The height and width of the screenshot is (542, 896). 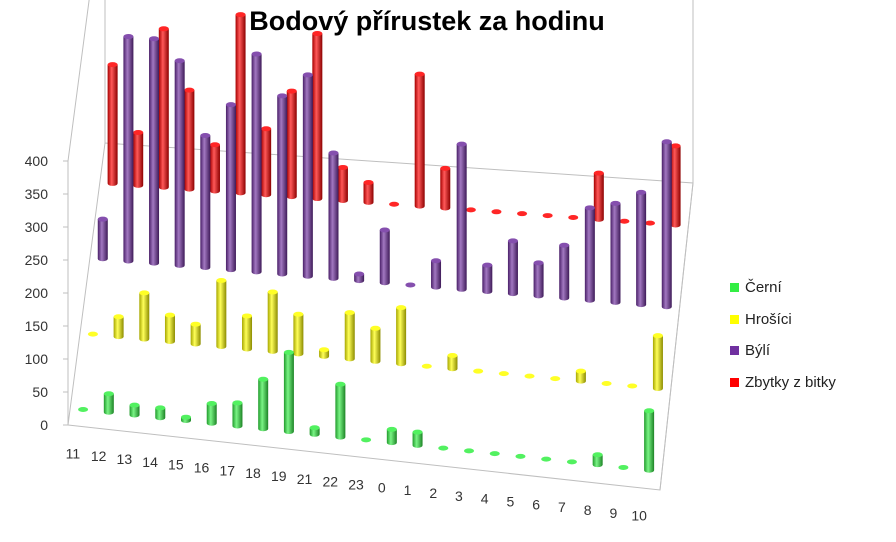 I want to click on x-tick-label: 11, so click(x=73, y=453).